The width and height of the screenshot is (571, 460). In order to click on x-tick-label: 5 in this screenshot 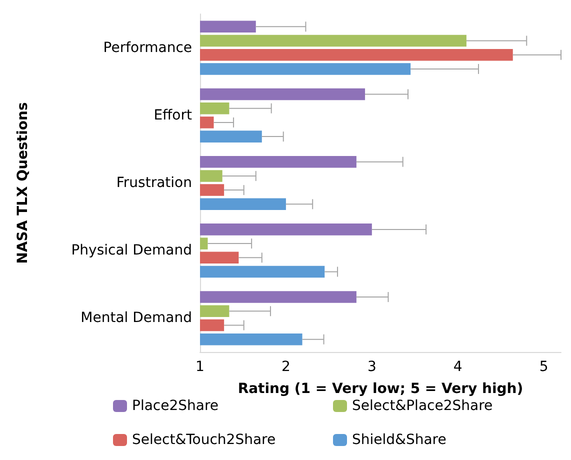, I will do `click(543, 367)`.